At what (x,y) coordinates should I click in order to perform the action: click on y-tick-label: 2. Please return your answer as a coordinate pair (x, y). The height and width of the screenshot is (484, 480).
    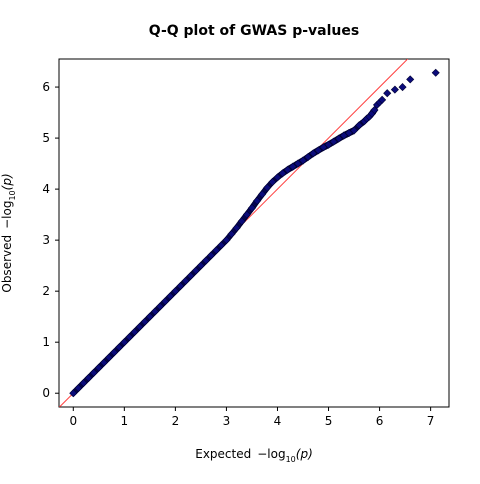
    Looking at the image, I should click on (46, 291).